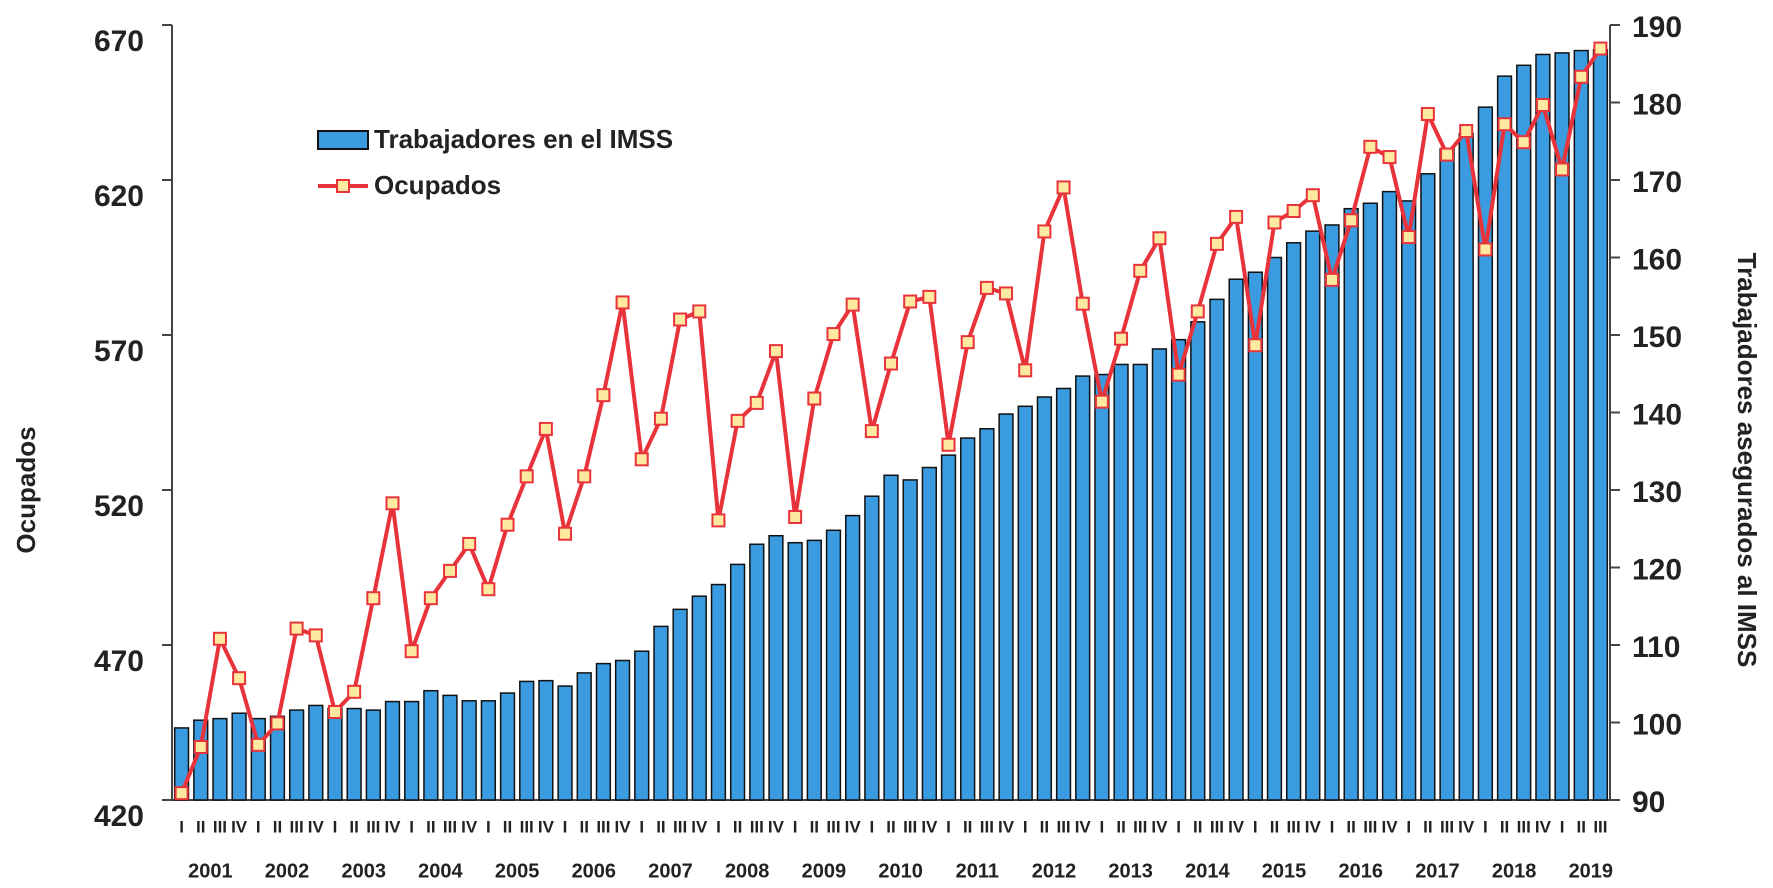  Describe the element at coordinates (1054, 871) in the screenshot. I see `year-label: 2012` at that location.